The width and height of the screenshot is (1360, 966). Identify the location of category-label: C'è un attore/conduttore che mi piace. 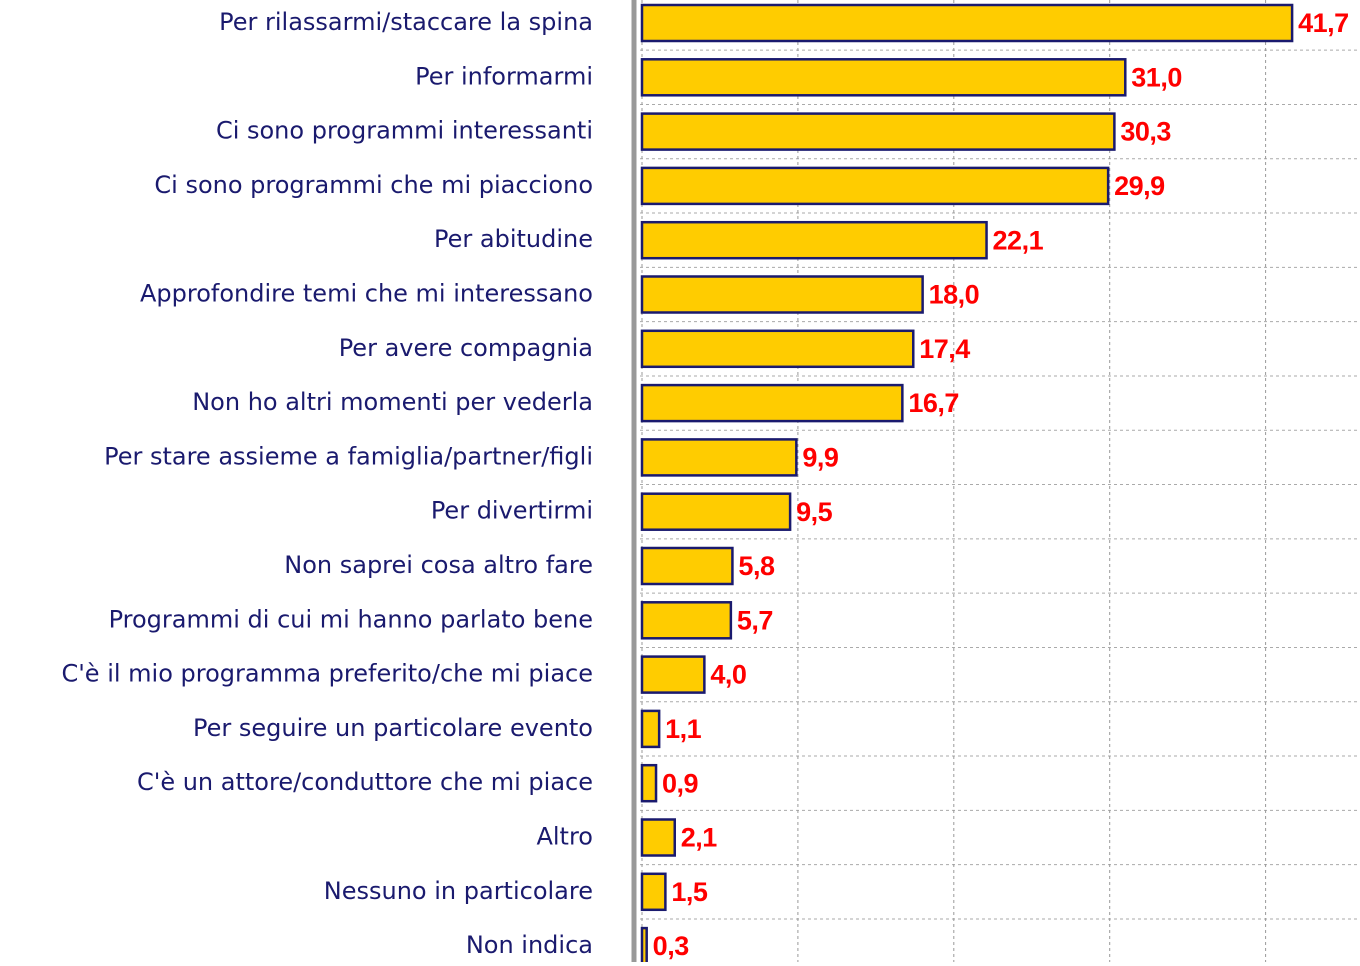
(365, 782).